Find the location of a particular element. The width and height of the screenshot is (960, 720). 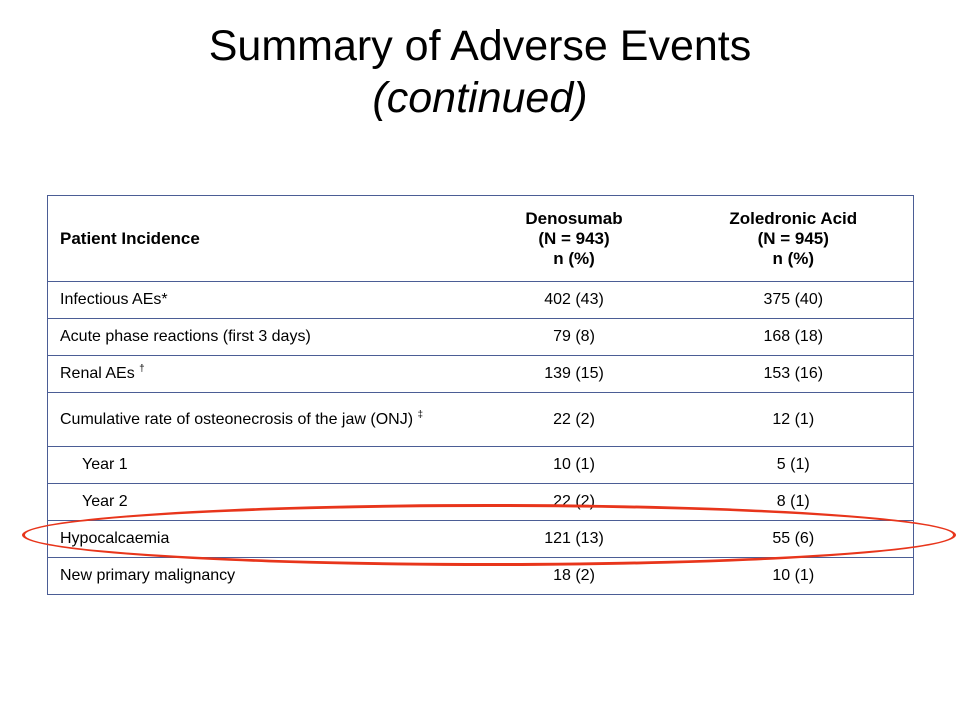

row-label-text: Year 2 is located at coordinates (105, 501).